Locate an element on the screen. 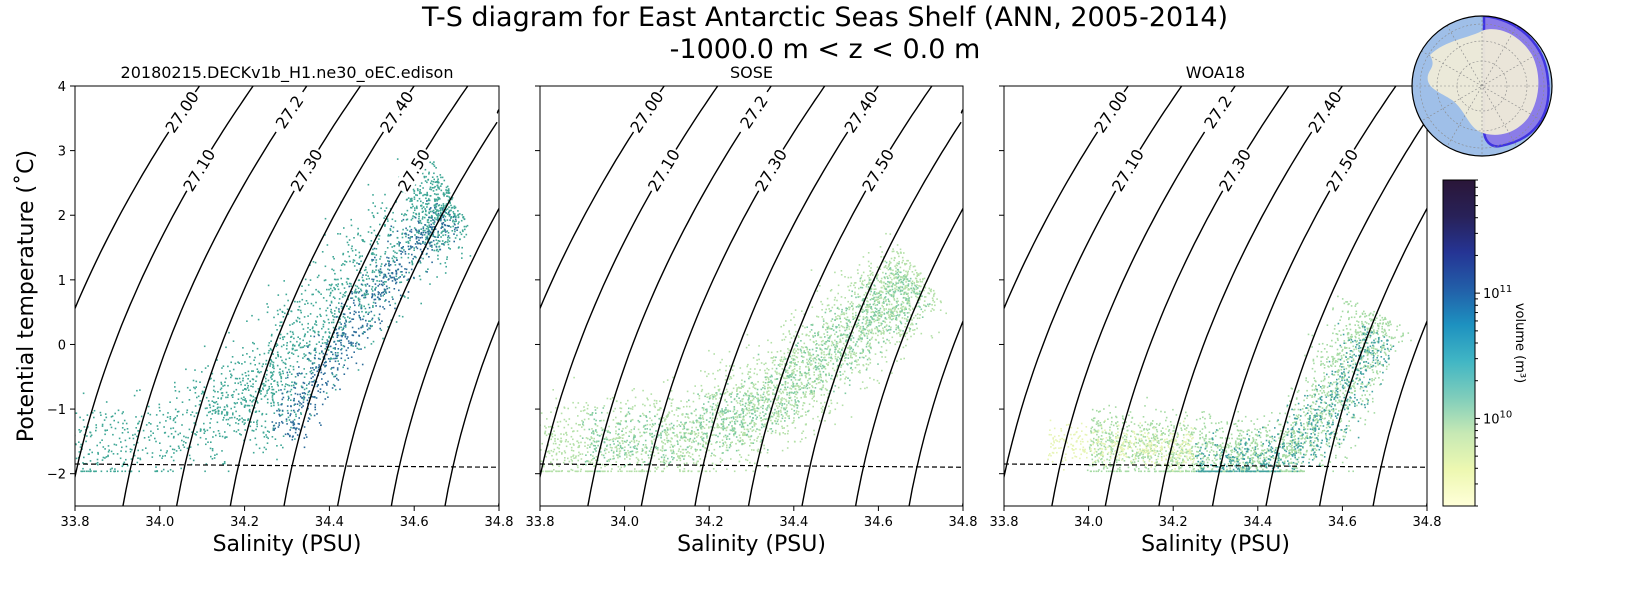 The width and height of the screenshot is (1650, 600). contour-label: 27.00 is located at coordinates (182, 112).